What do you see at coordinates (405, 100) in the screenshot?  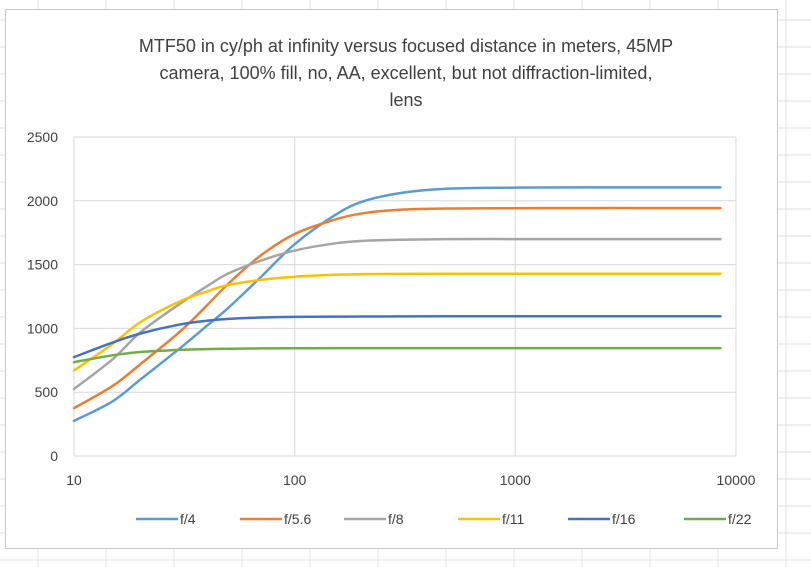 I see `chart-title-line-3: lens` at bounding box center [405, 100].